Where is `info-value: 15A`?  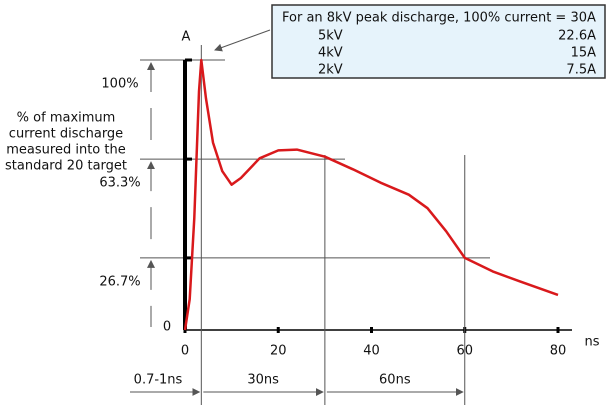 info-value: 15A is located at coordinates (584, 53).